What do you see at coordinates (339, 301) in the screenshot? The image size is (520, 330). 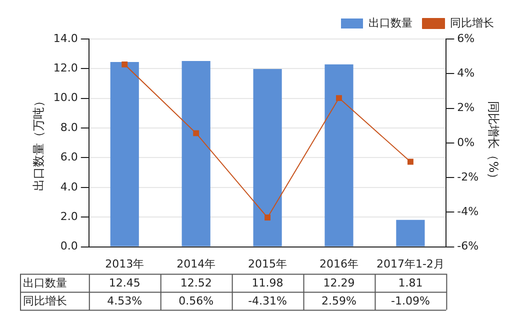 I see `data-label: 2.59%` at bounding box center [339, 301].